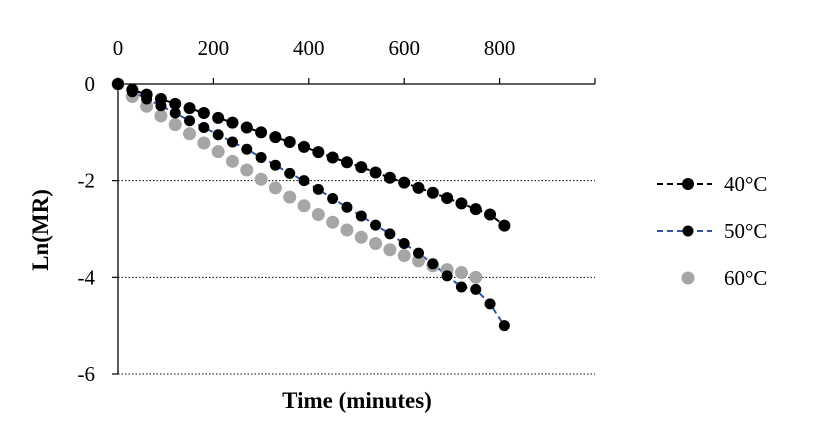 This screenshot has width=828, height=445. I want to click on legend-label: 50°C, so click(745, 231).